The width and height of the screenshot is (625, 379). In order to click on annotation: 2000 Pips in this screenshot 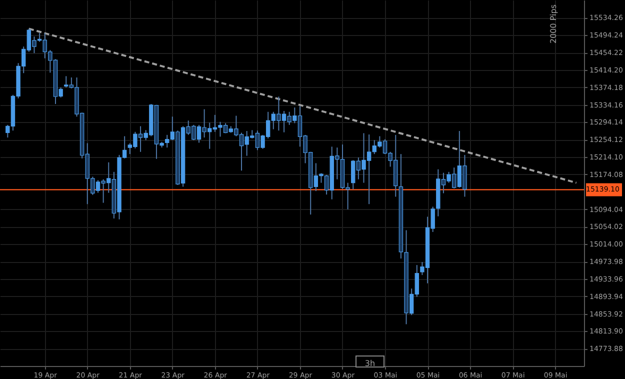, I will do `click(553, 24)`.